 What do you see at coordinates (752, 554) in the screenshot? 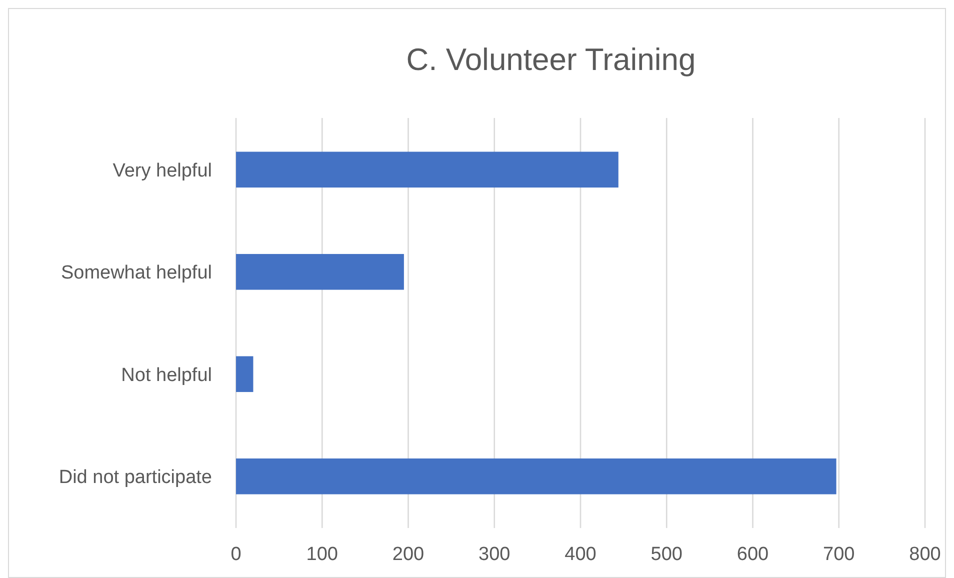
I see `x-tick-label: 600` at bounding box center [752, 554].